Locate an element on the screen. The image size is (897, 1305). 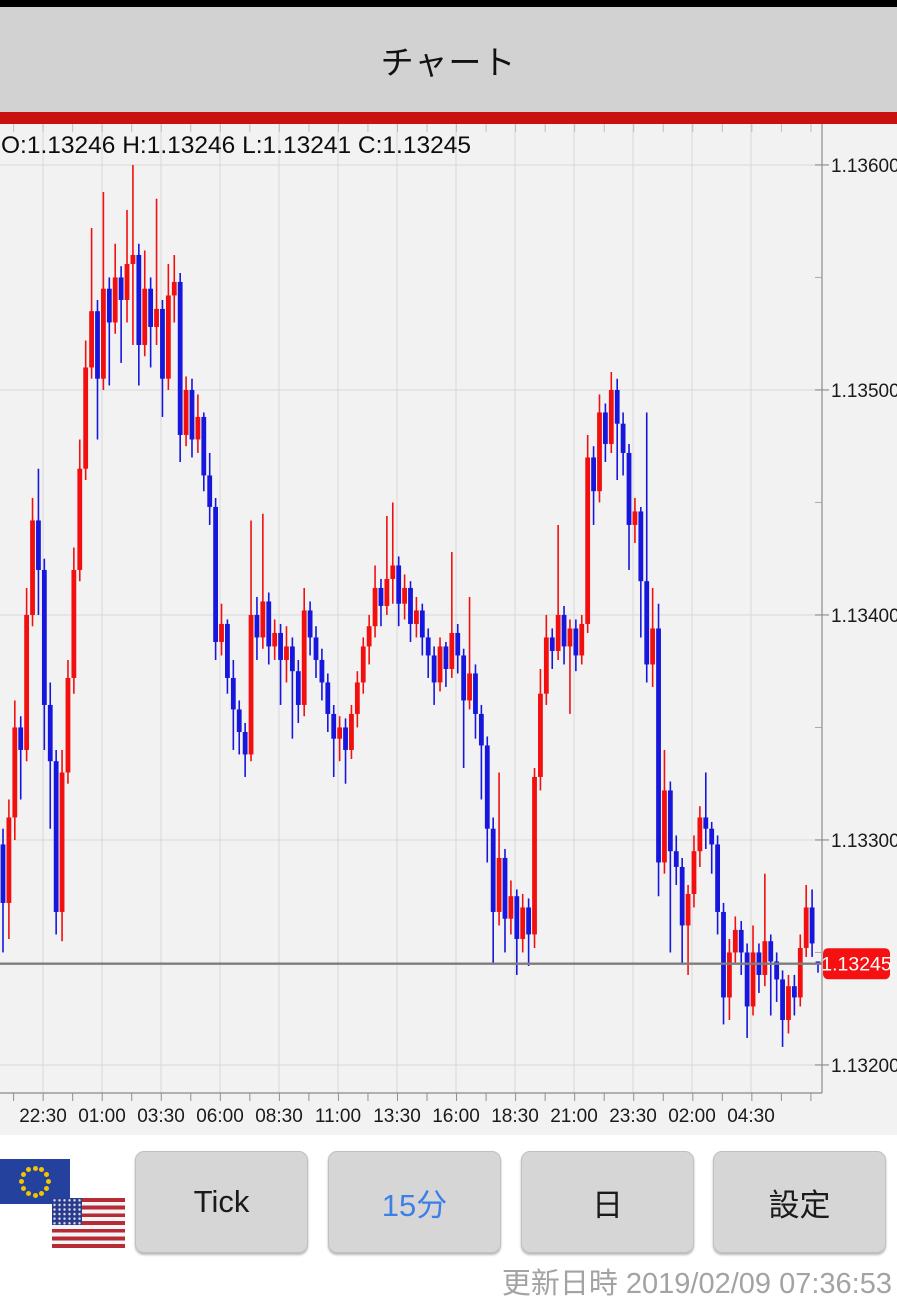
settings-button: 設定 is located at coordinates (799, 1202).